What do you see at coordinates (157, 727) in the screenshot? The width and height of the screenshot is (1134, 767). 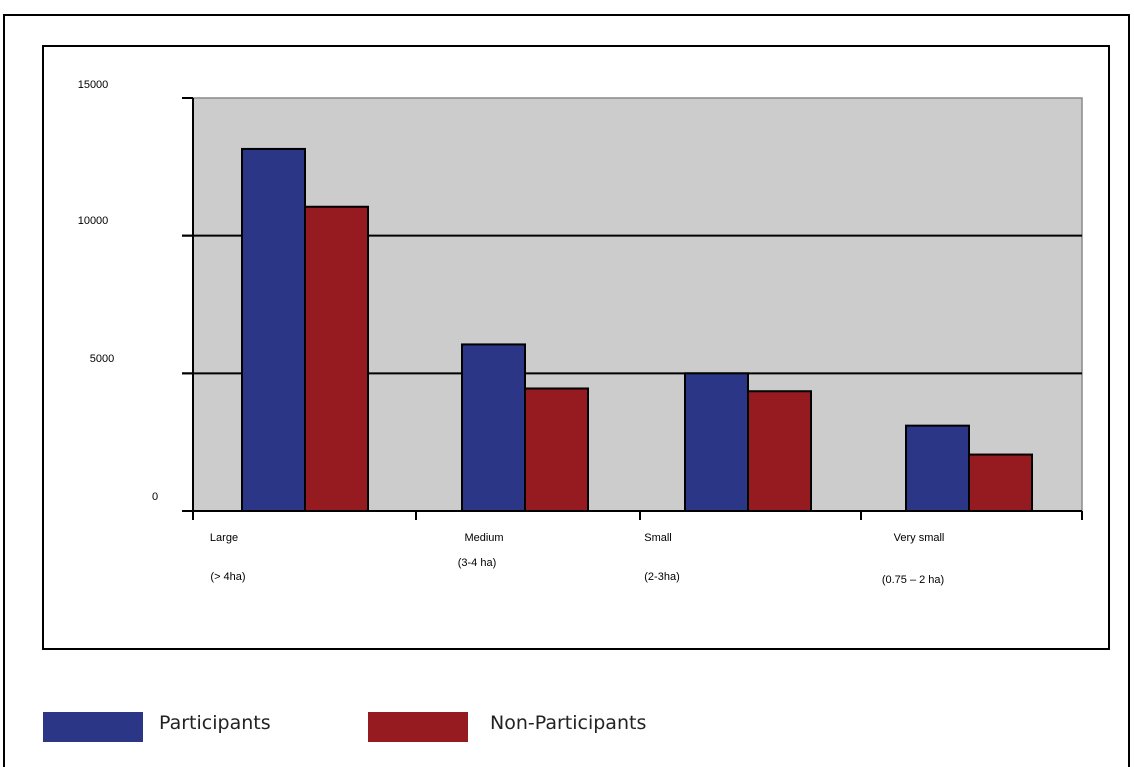 I see `legend-item-participants: Participants` at bounding box center [157, 727].